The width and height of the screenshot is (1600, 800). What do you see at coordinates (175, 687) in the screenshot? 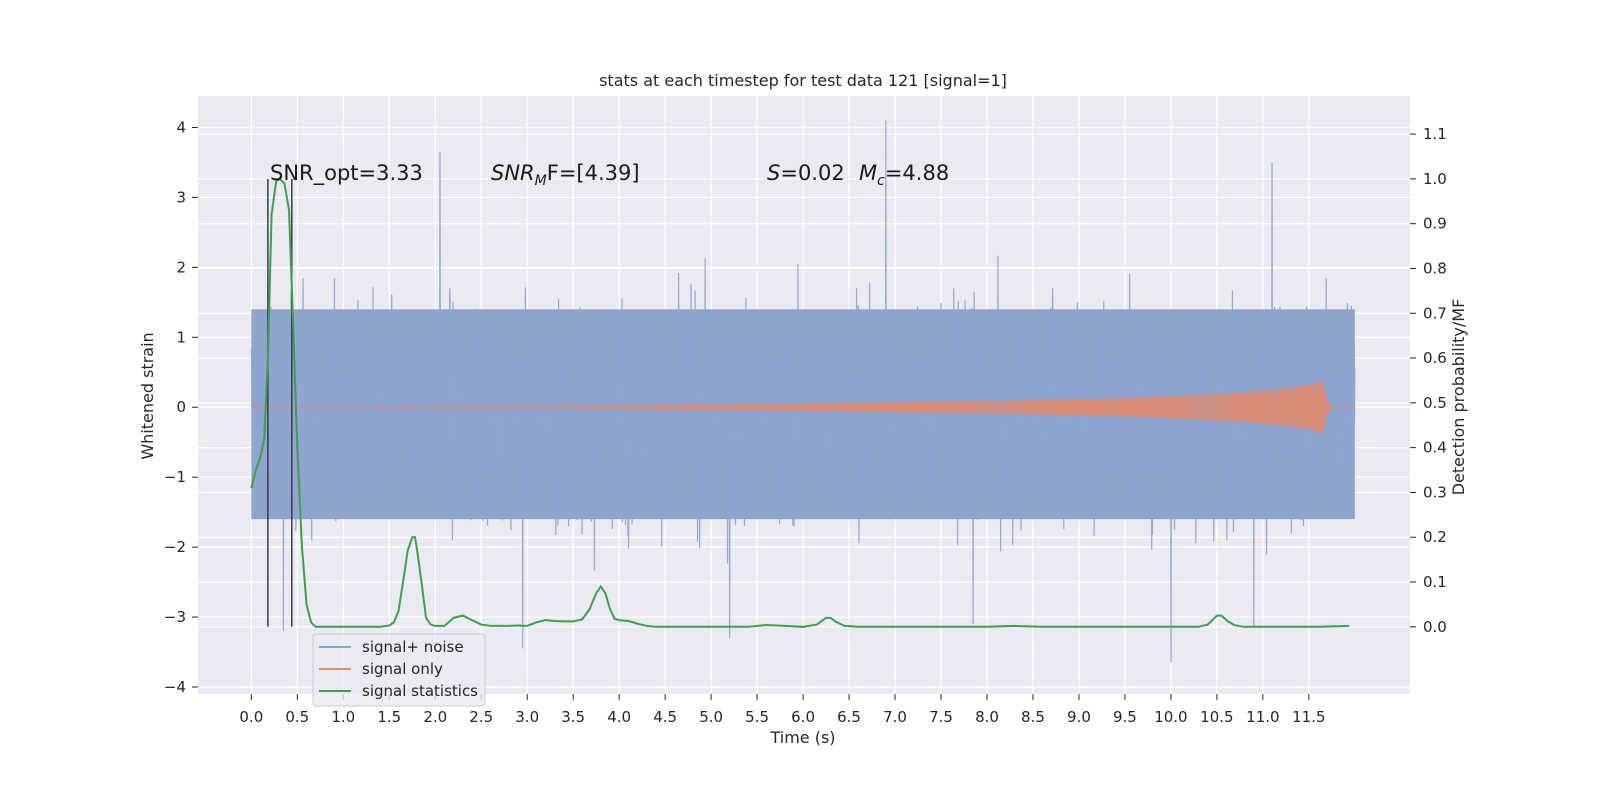
I see `y-left-tick-label: −4` at bounding box center [175, 687].